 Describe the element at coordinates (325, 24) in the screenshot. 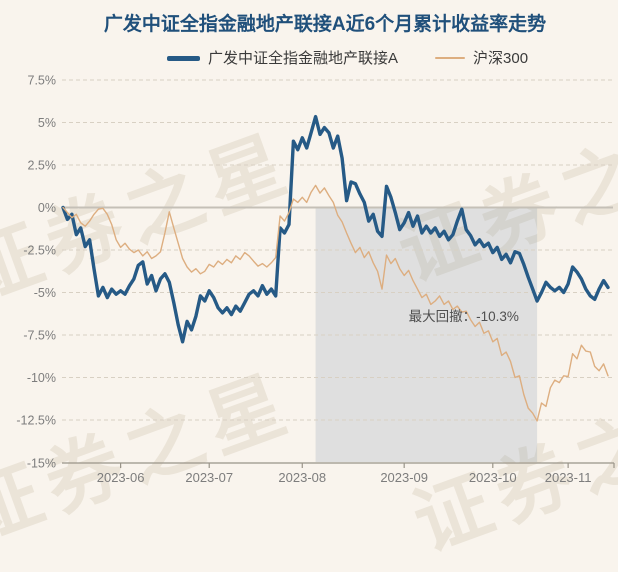

I see `page-title: 广发中证全指金融地产联接A近6个月累计收益率走势` at that location.